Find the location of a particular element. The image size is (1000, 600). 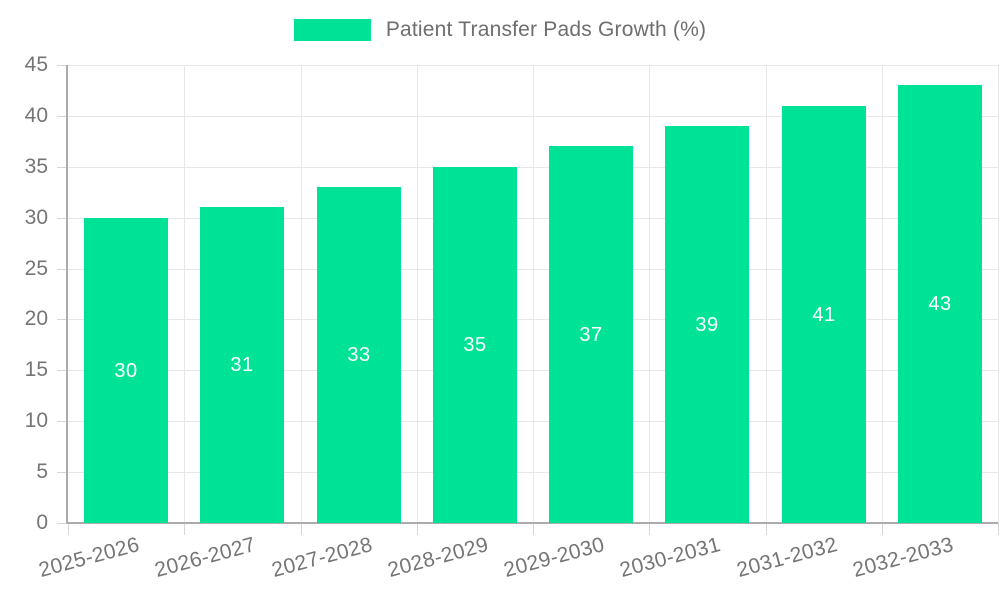

bar: 39 is located at coordinates (707, 324).